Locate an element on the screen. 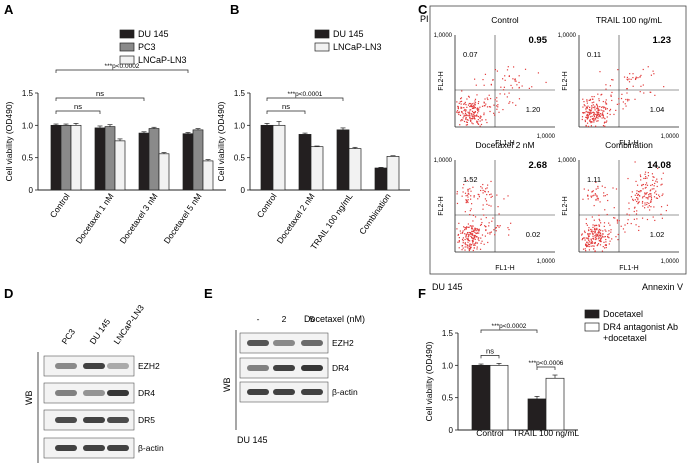  flow-plot-title: Combination is located at coordinates (629, 145).